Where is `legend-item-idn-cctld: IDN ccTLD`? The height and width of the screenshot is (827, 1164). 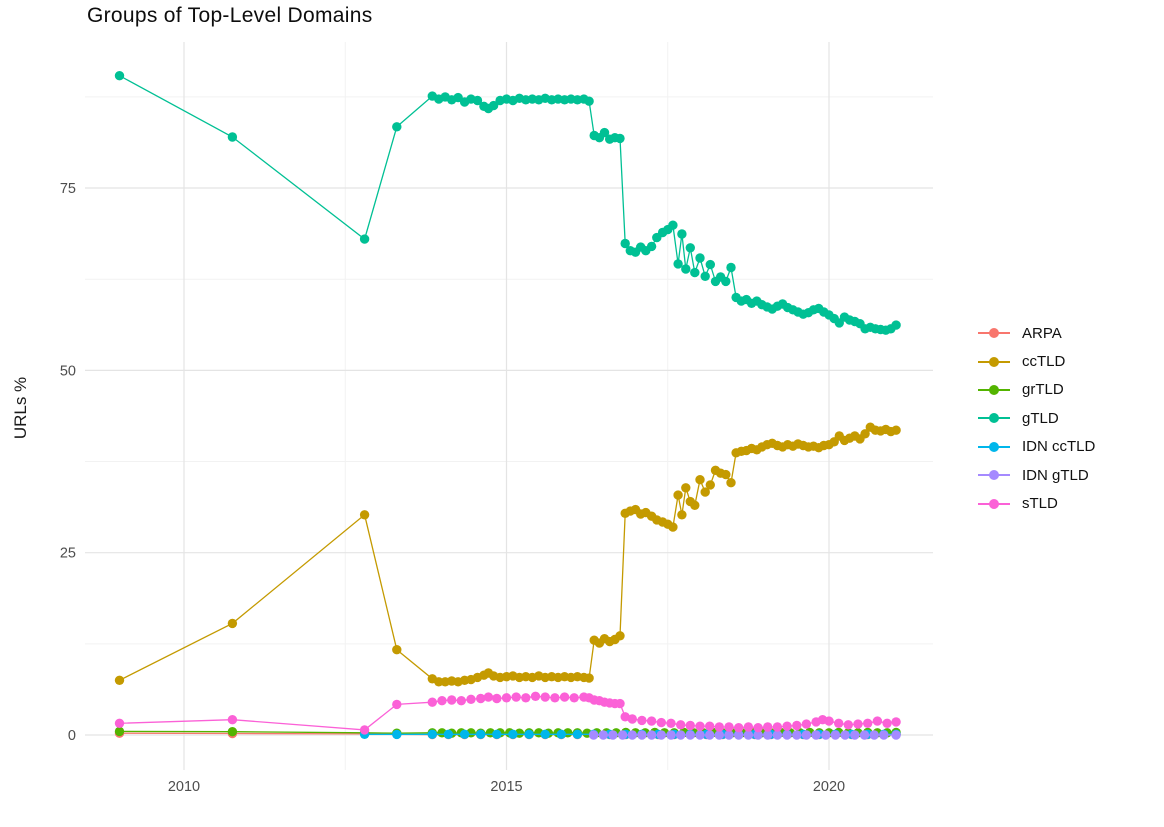
legend-item-idn-cctld: IDN ccTLD is located at coordinates (1035, 447).